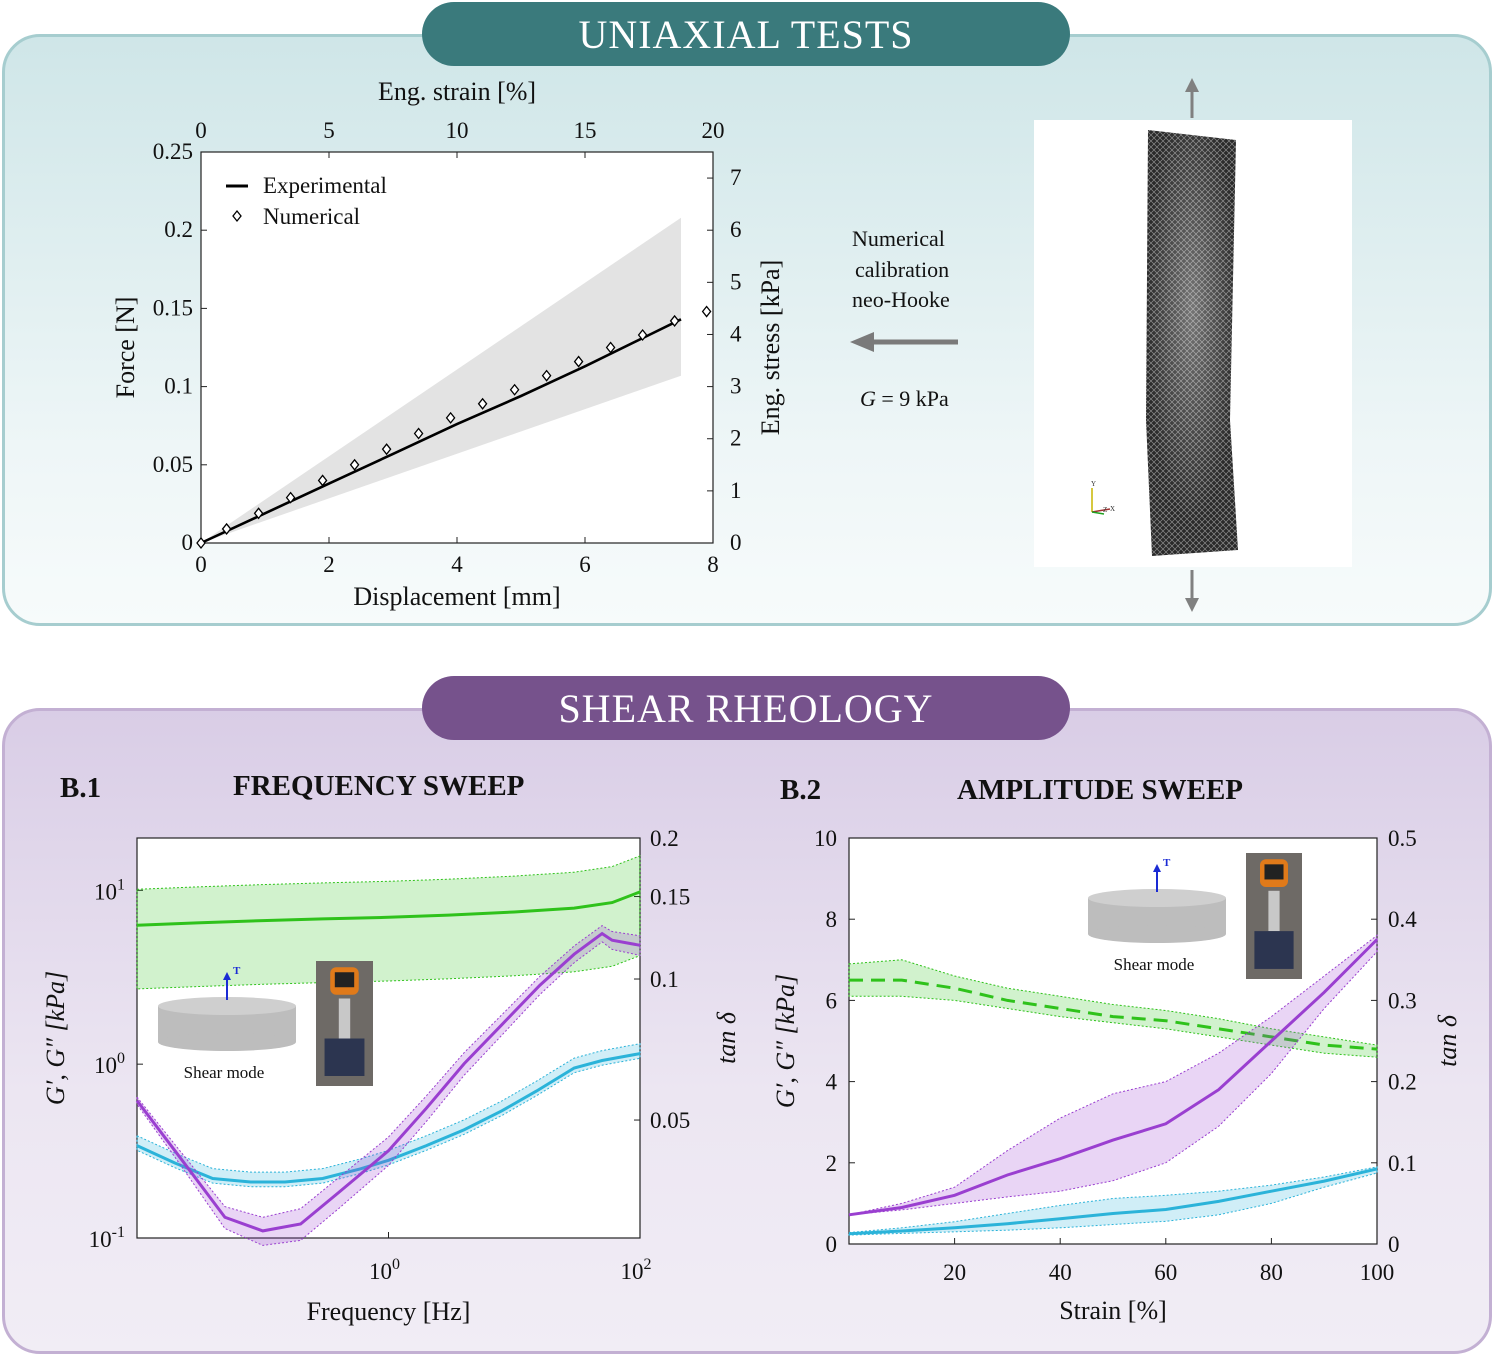 This screenshot has width=1494, height=1357. I want to click on y2-axis-label: tan δ, so click(1447, 1040).